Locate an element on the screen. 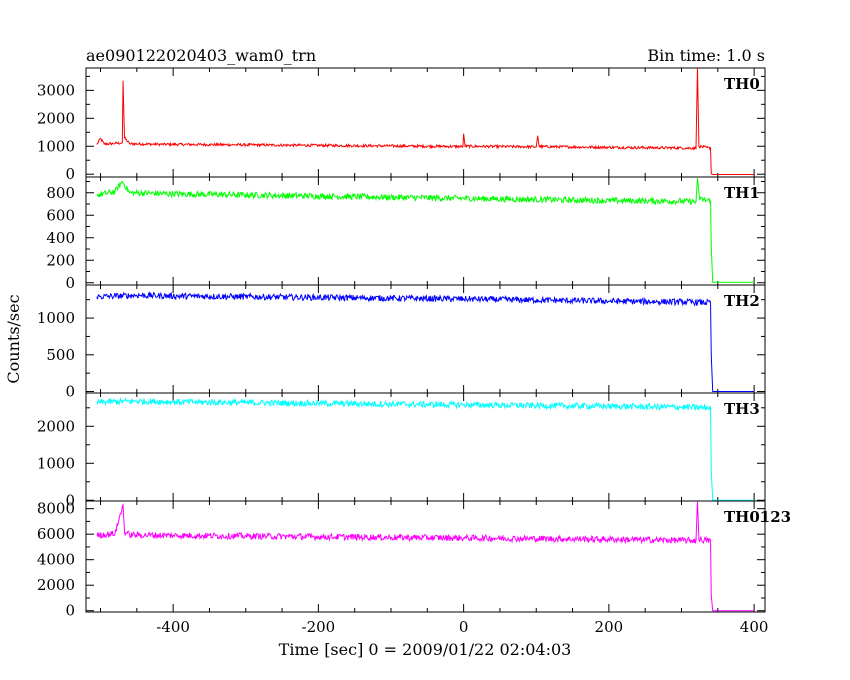 The width and height of the screenshot is (850, 680). panel-th1: 0 200 400 600 800 TH1 is located at coordinates (406, 234).